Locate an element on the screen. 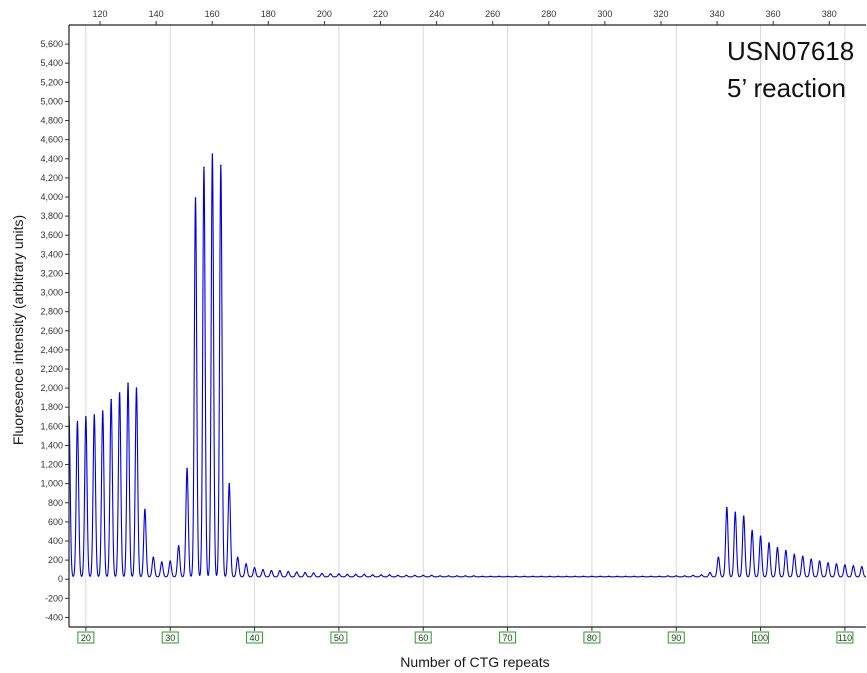 This screenshot has width=867, height=673. y-tick-label: 2,000 is located at coordinates (51, 388).